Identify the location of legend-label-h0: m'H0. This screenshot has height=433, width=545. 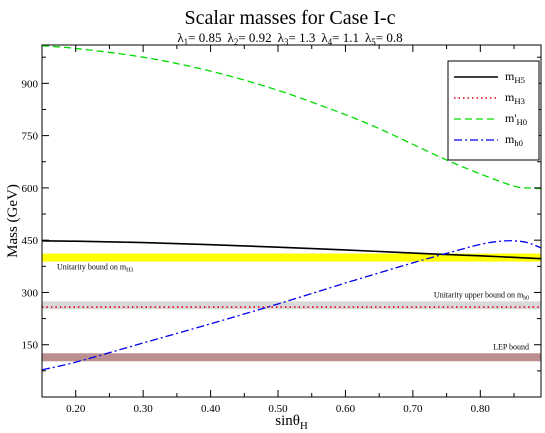
(516, 119).